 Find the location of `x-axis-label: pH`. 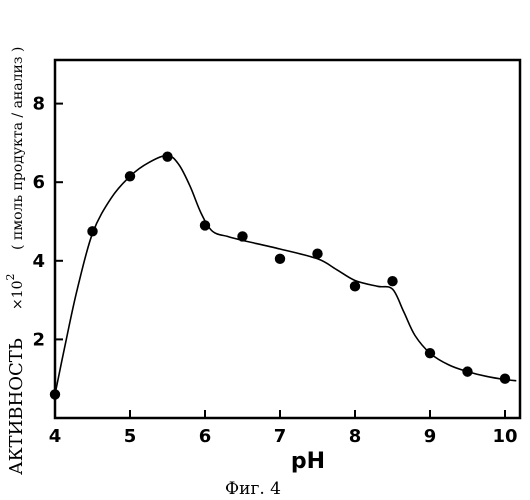

x-axis-label: pH is located at coordinates (308, 461).